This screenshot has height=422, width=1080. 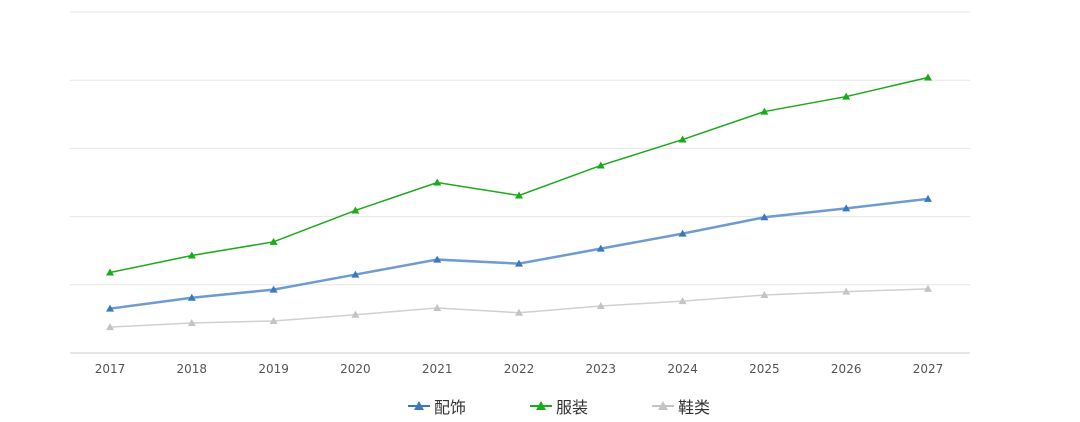 What do you see at coordinates (192, 369) in the screenshot?
I see `x-tick-label: 2018` at bounding box center [192, 369].